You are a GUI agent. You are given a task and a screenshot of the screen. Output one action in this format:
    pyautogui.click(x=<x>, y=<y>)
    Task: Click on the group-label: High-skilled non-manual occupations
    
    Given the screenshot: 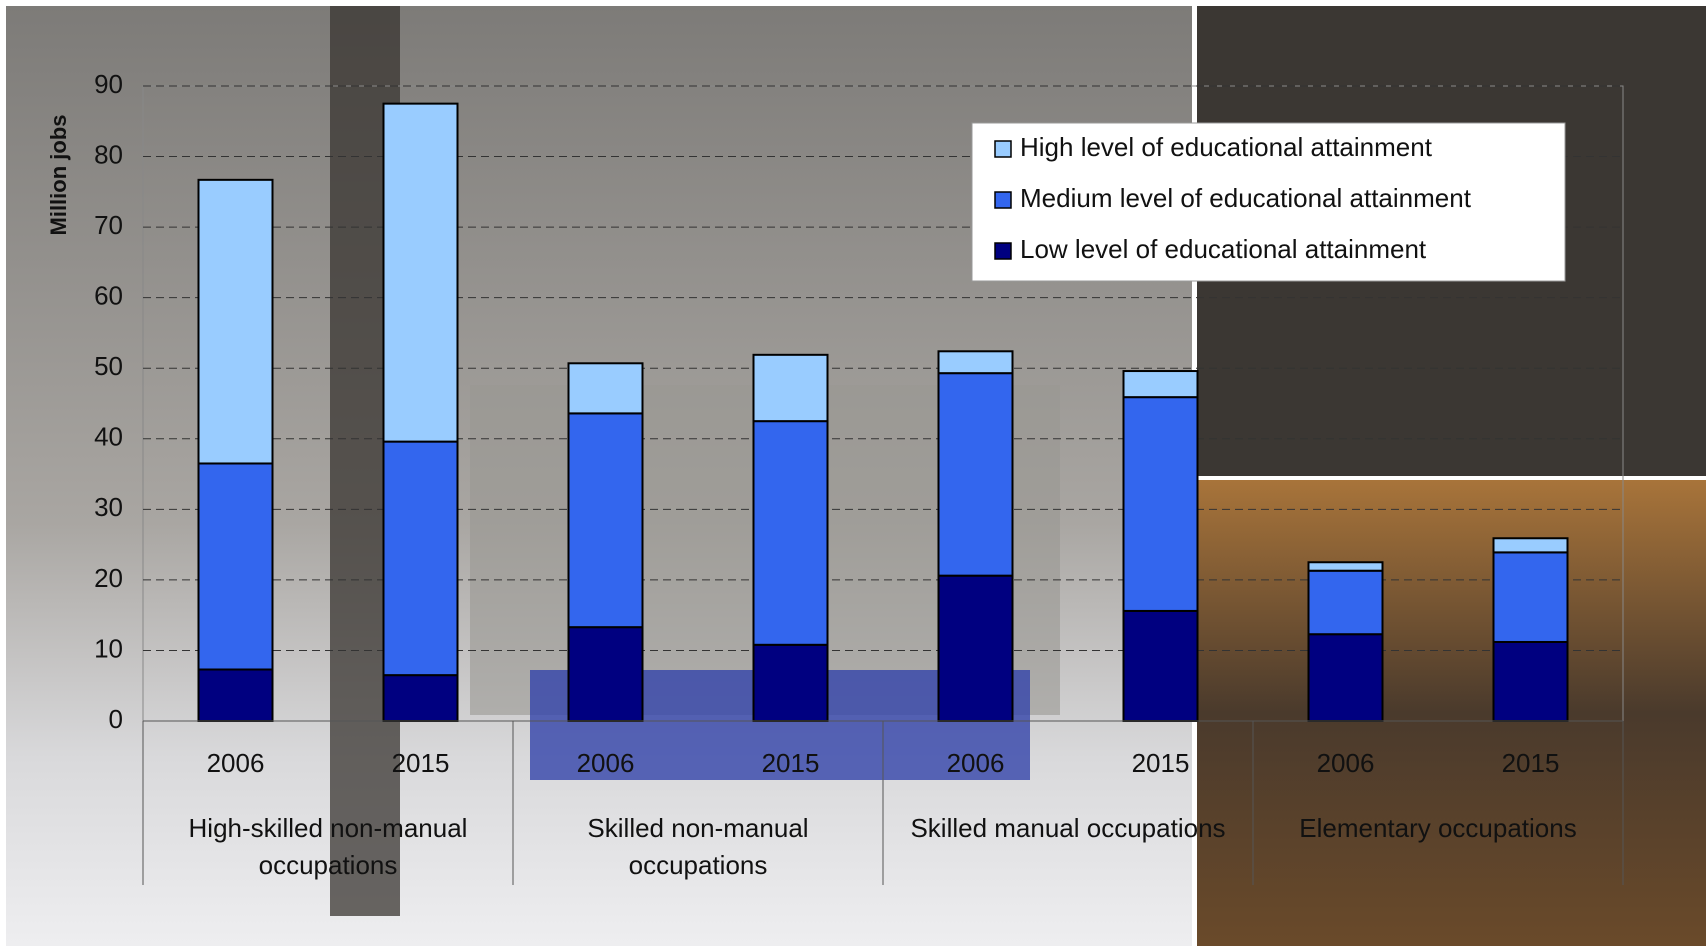 What is the action you would take?
    pyautogui.click(x=328, y=846)
    